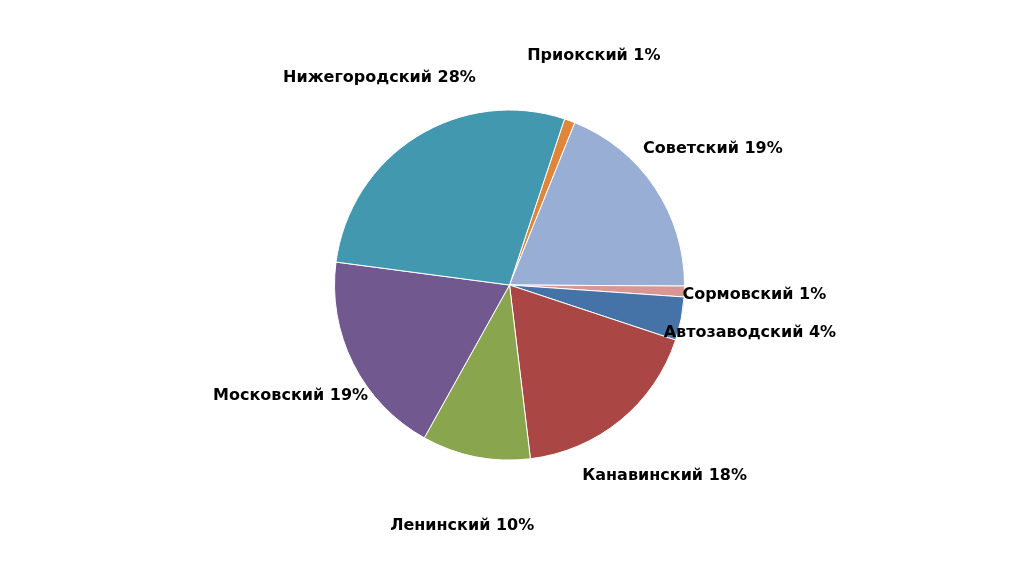  I want to click on slice-label: Сормовский 1%, so click(754, 294).